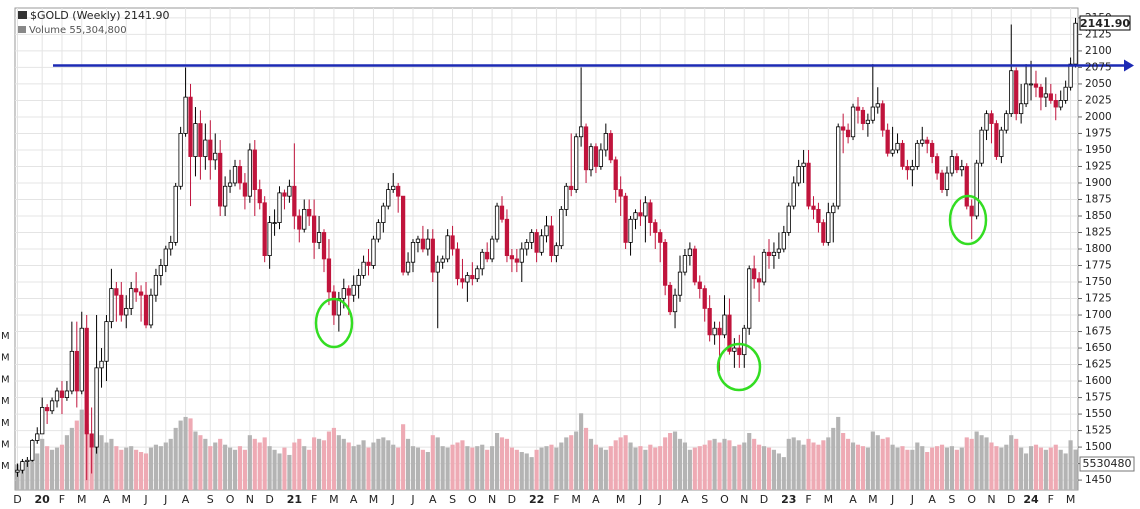 This screenshot has height=509, width=1140. Describe the element at coordinates (739, 367) in the screenshot. I see `highlight-circle` at that location.